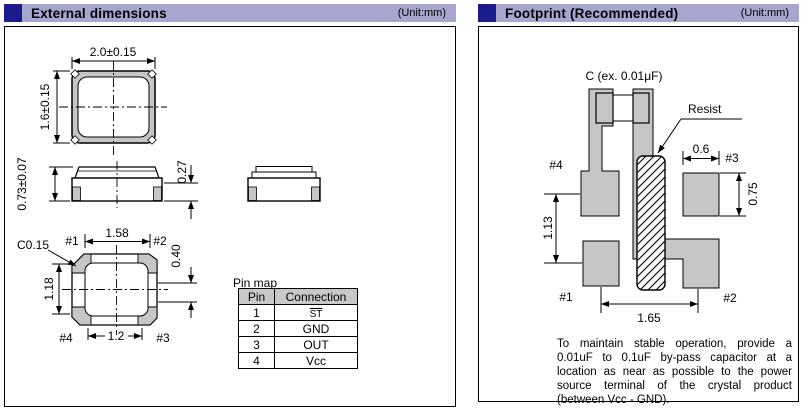 This screenshot has width=806, height=412. What do you see at coordinates (649, 318) in the screenshot?
I see `dim-fp-pitch-x: 1.65` at bounding box center [649, 318].